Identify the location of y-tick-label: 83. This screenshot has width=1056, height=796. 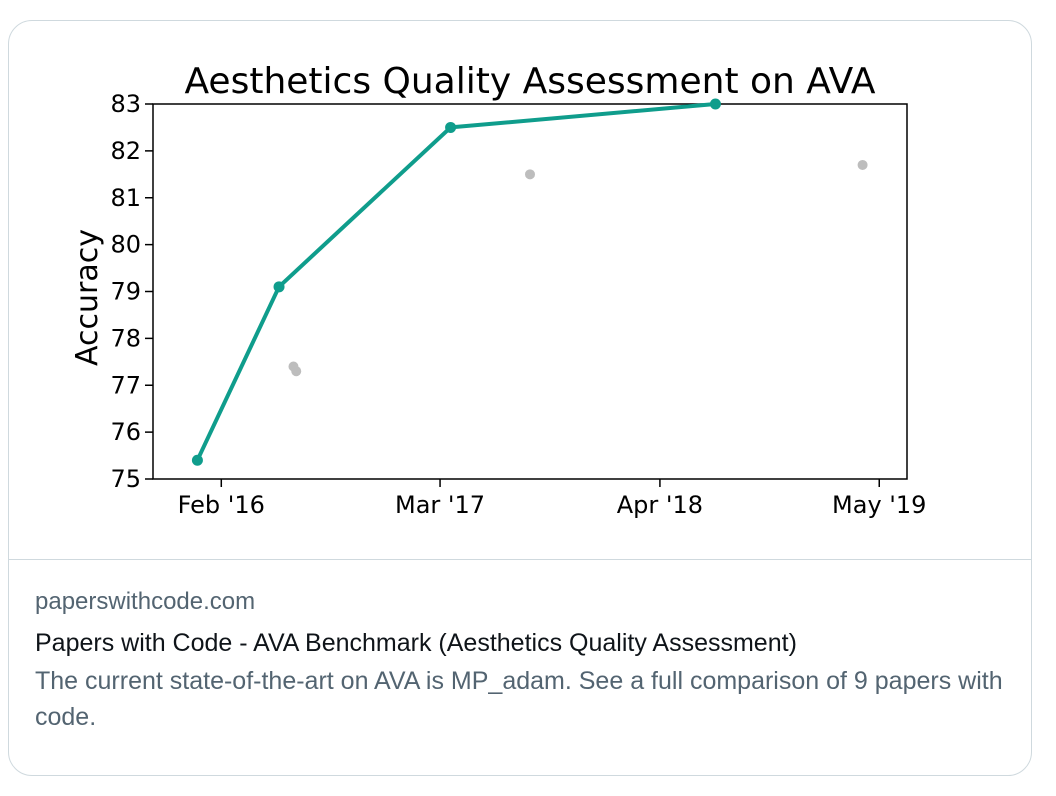
(125, 104).